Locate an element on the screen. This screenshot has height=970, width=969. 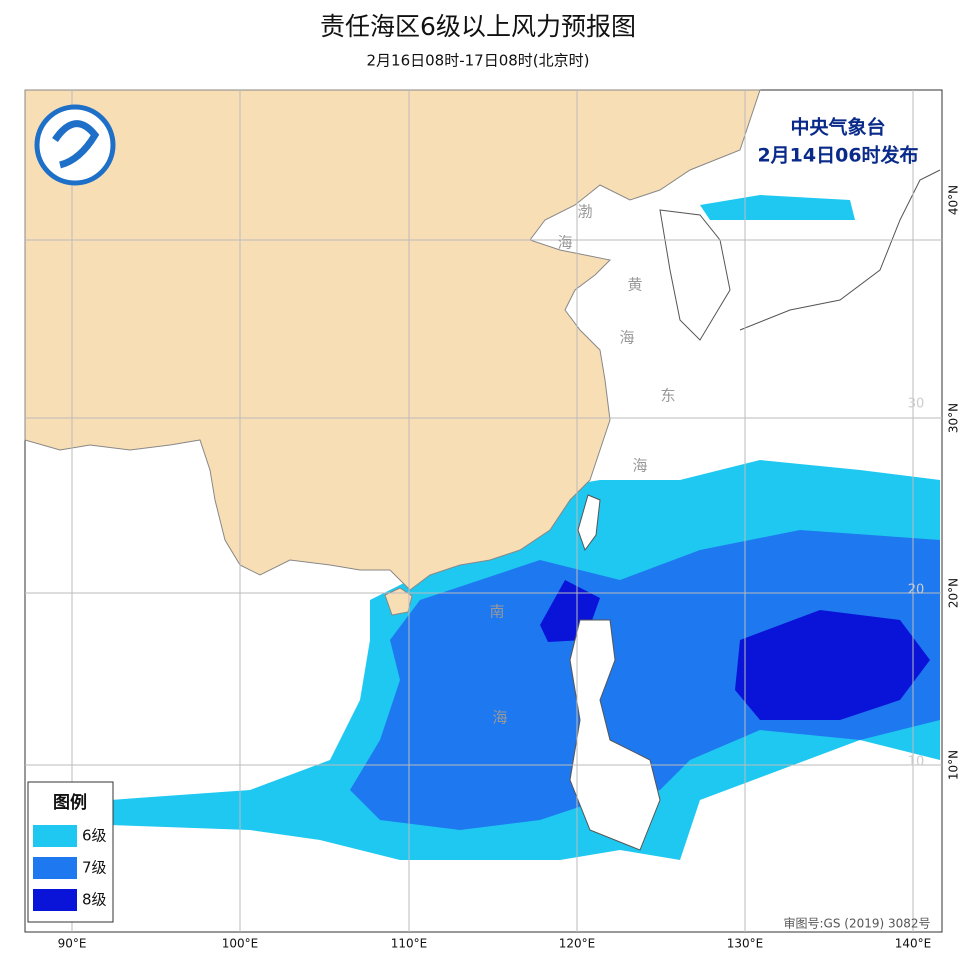
lon-label: 140°E is located at coordinates (913, 944).